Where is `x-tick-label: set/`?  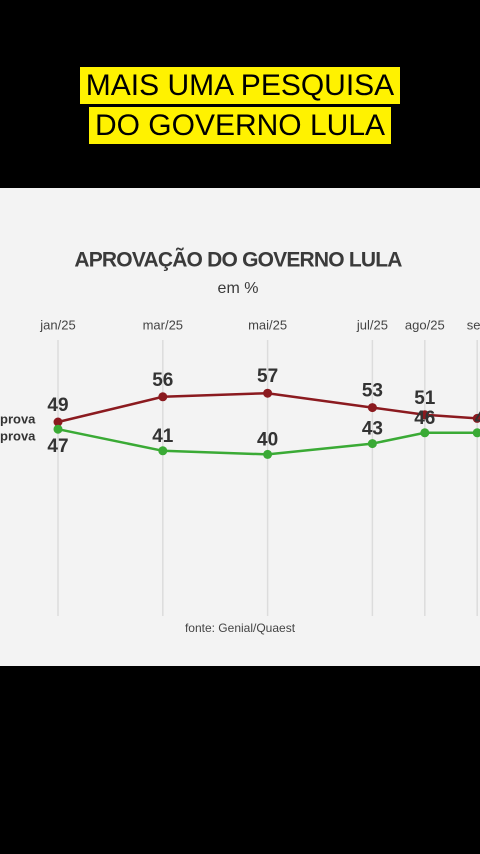
x-tick-label: set/ is located at coordinates (473, 324).